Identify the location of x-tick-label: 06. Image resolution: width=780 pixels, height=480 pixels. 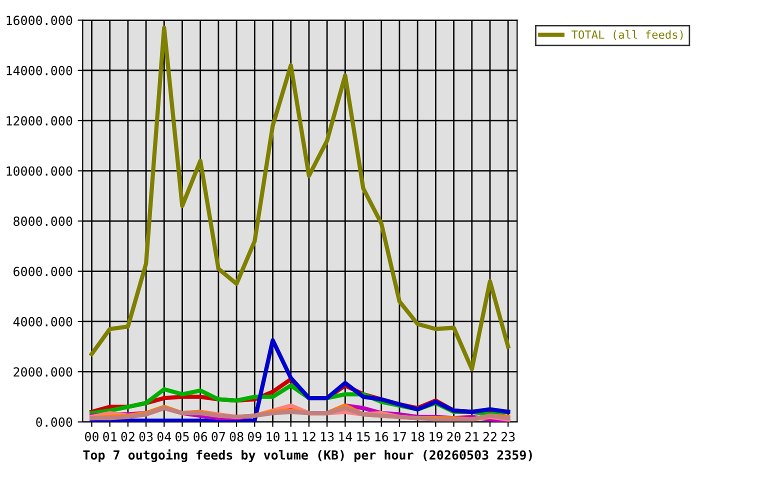
(201, 437).